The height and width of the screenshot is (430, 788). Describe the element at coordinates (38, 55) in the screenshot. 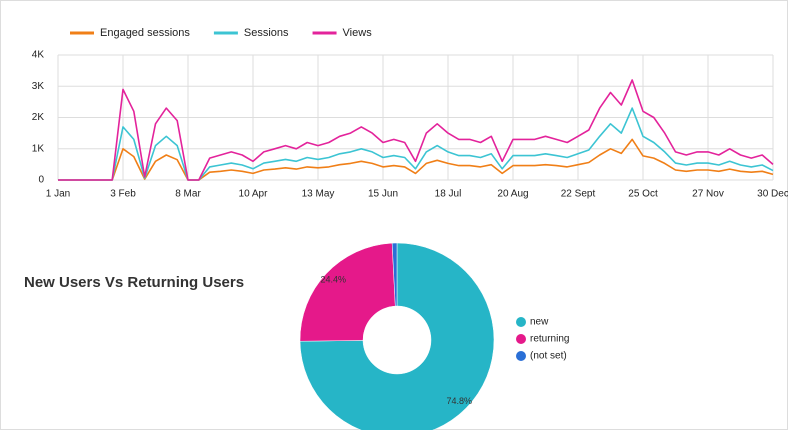

I see `y-tick-label: 4K` at that location.